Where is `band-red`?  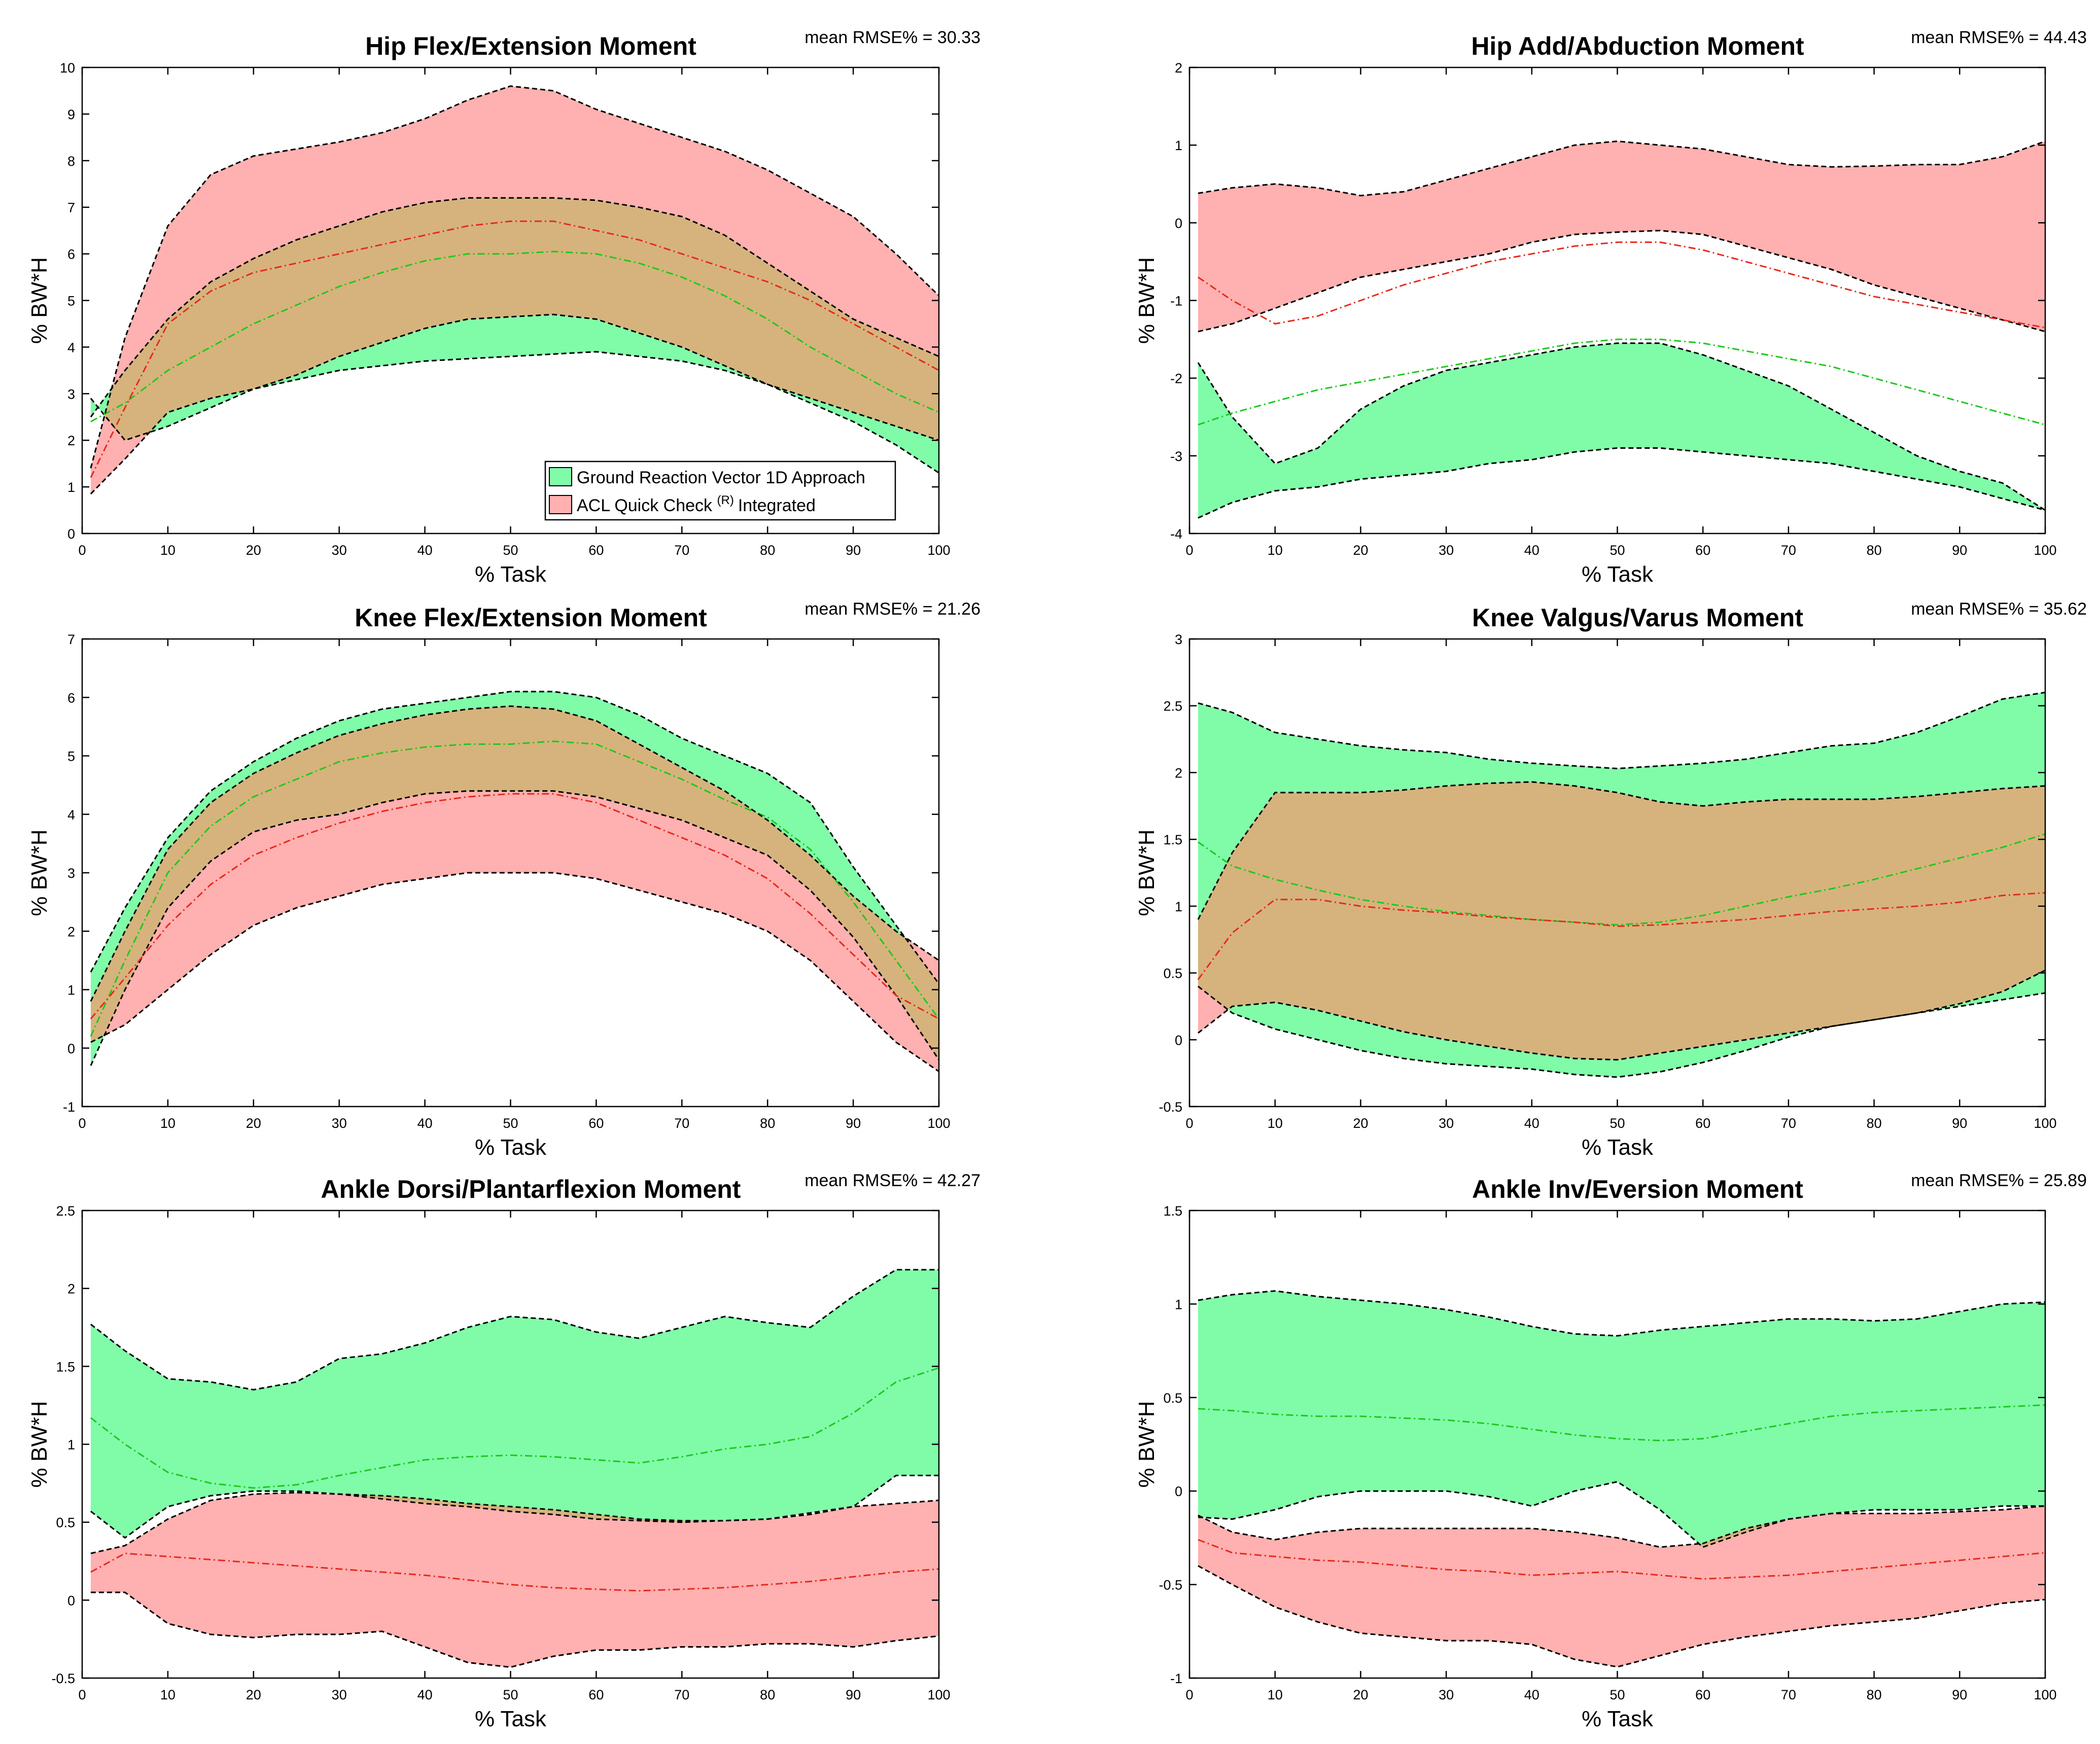 band-red is located at coordinates (1622, 236).